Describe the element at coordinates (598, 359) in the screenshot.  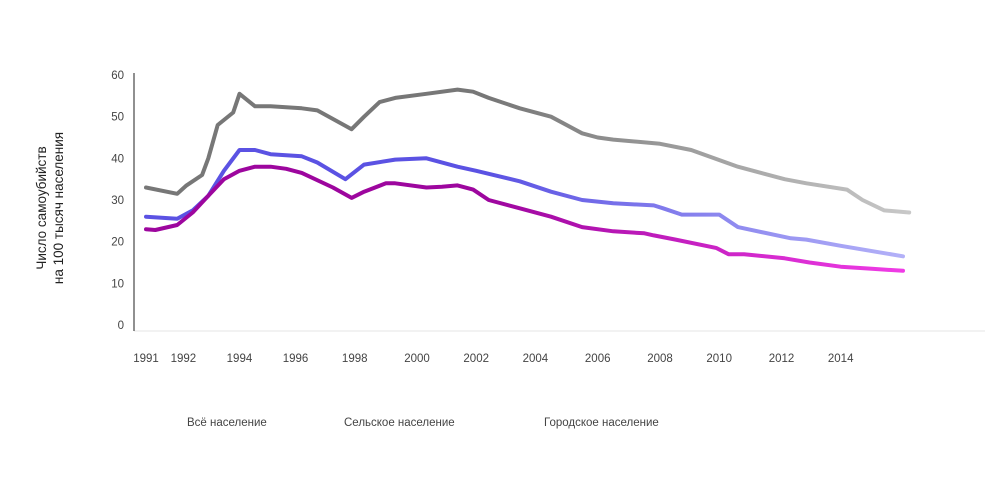
I see `x-tick-label: 2006` at that location.